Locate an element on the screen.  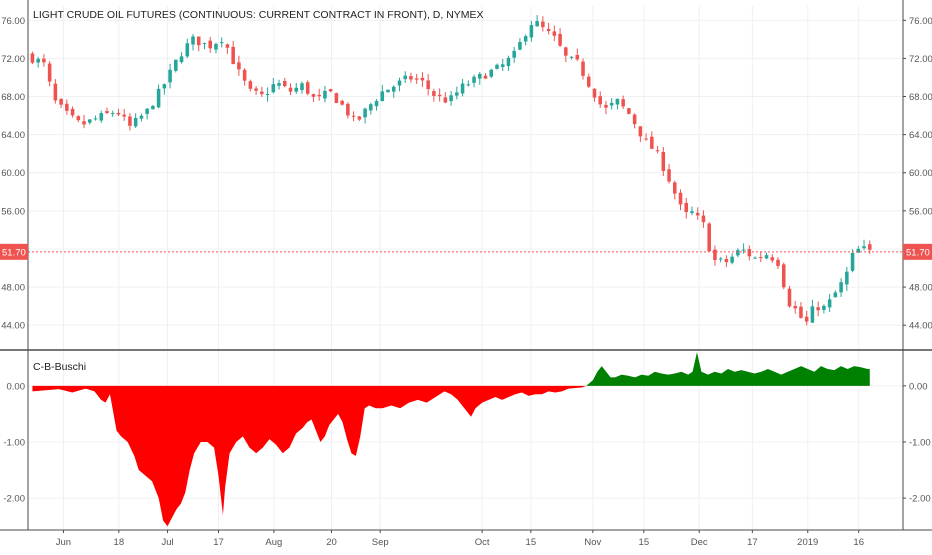
x-tick-label: 16 is located at coordinates (858, 542).